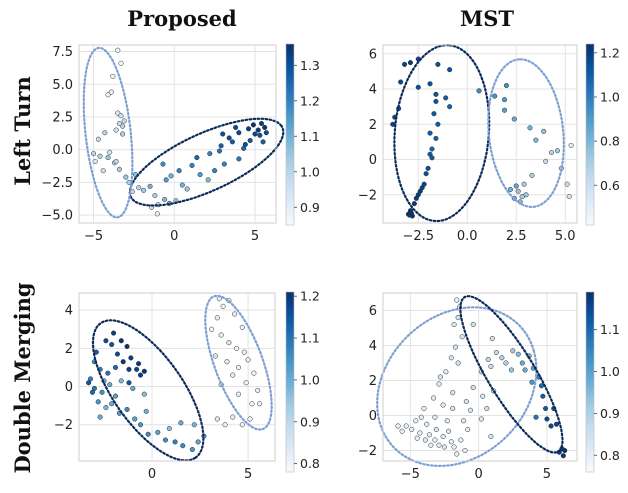 This screenshot has height=493, width=628. Describe the element at coordinates (174, 236) in the screenshot. I see `x-tick-label: 0` at that location.